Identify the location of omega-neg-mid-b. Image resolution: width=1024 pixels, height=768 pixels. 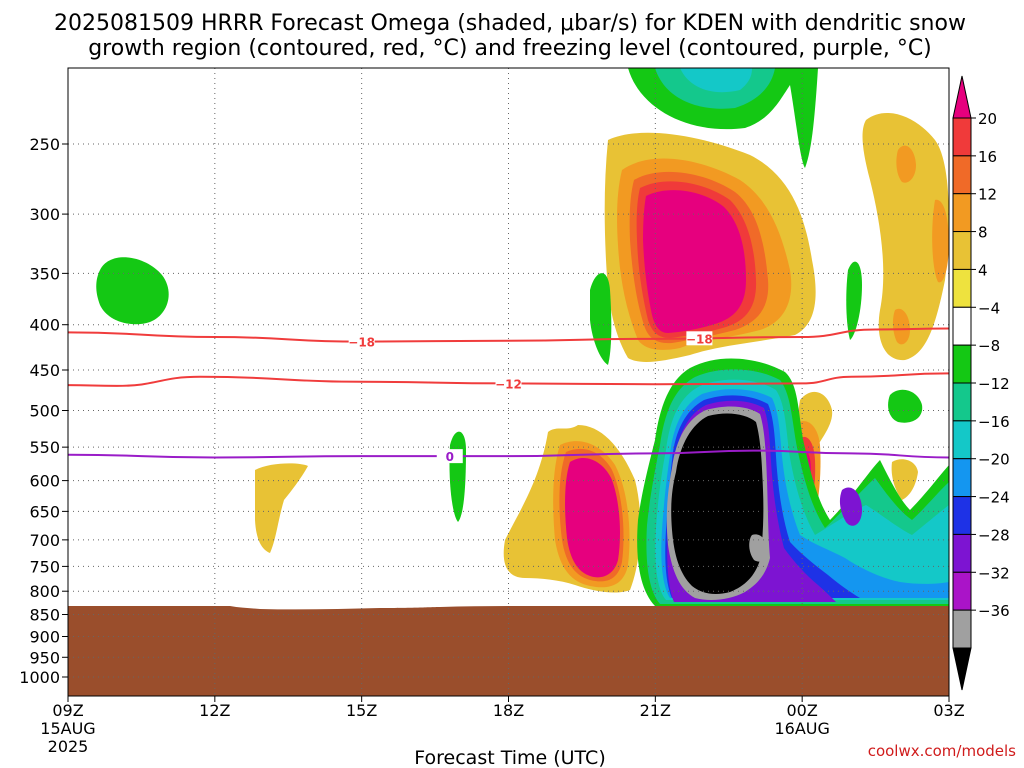
(457, 476).